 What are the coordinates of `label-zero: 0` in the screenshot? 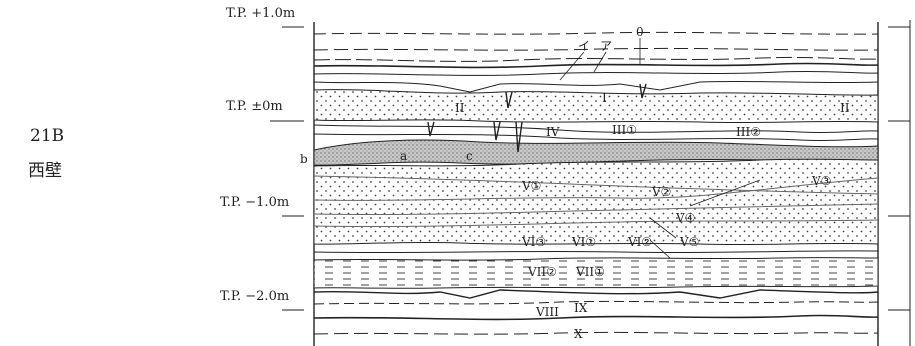 It's located at (640, 32).